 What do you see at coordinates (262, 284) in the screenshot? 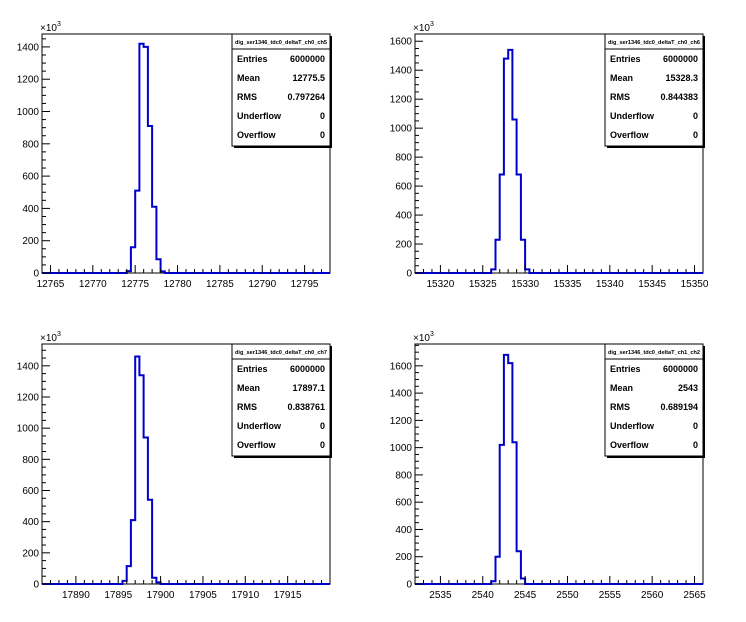
I see `x-tick-label: 12790` at bounding box center [262, 284].